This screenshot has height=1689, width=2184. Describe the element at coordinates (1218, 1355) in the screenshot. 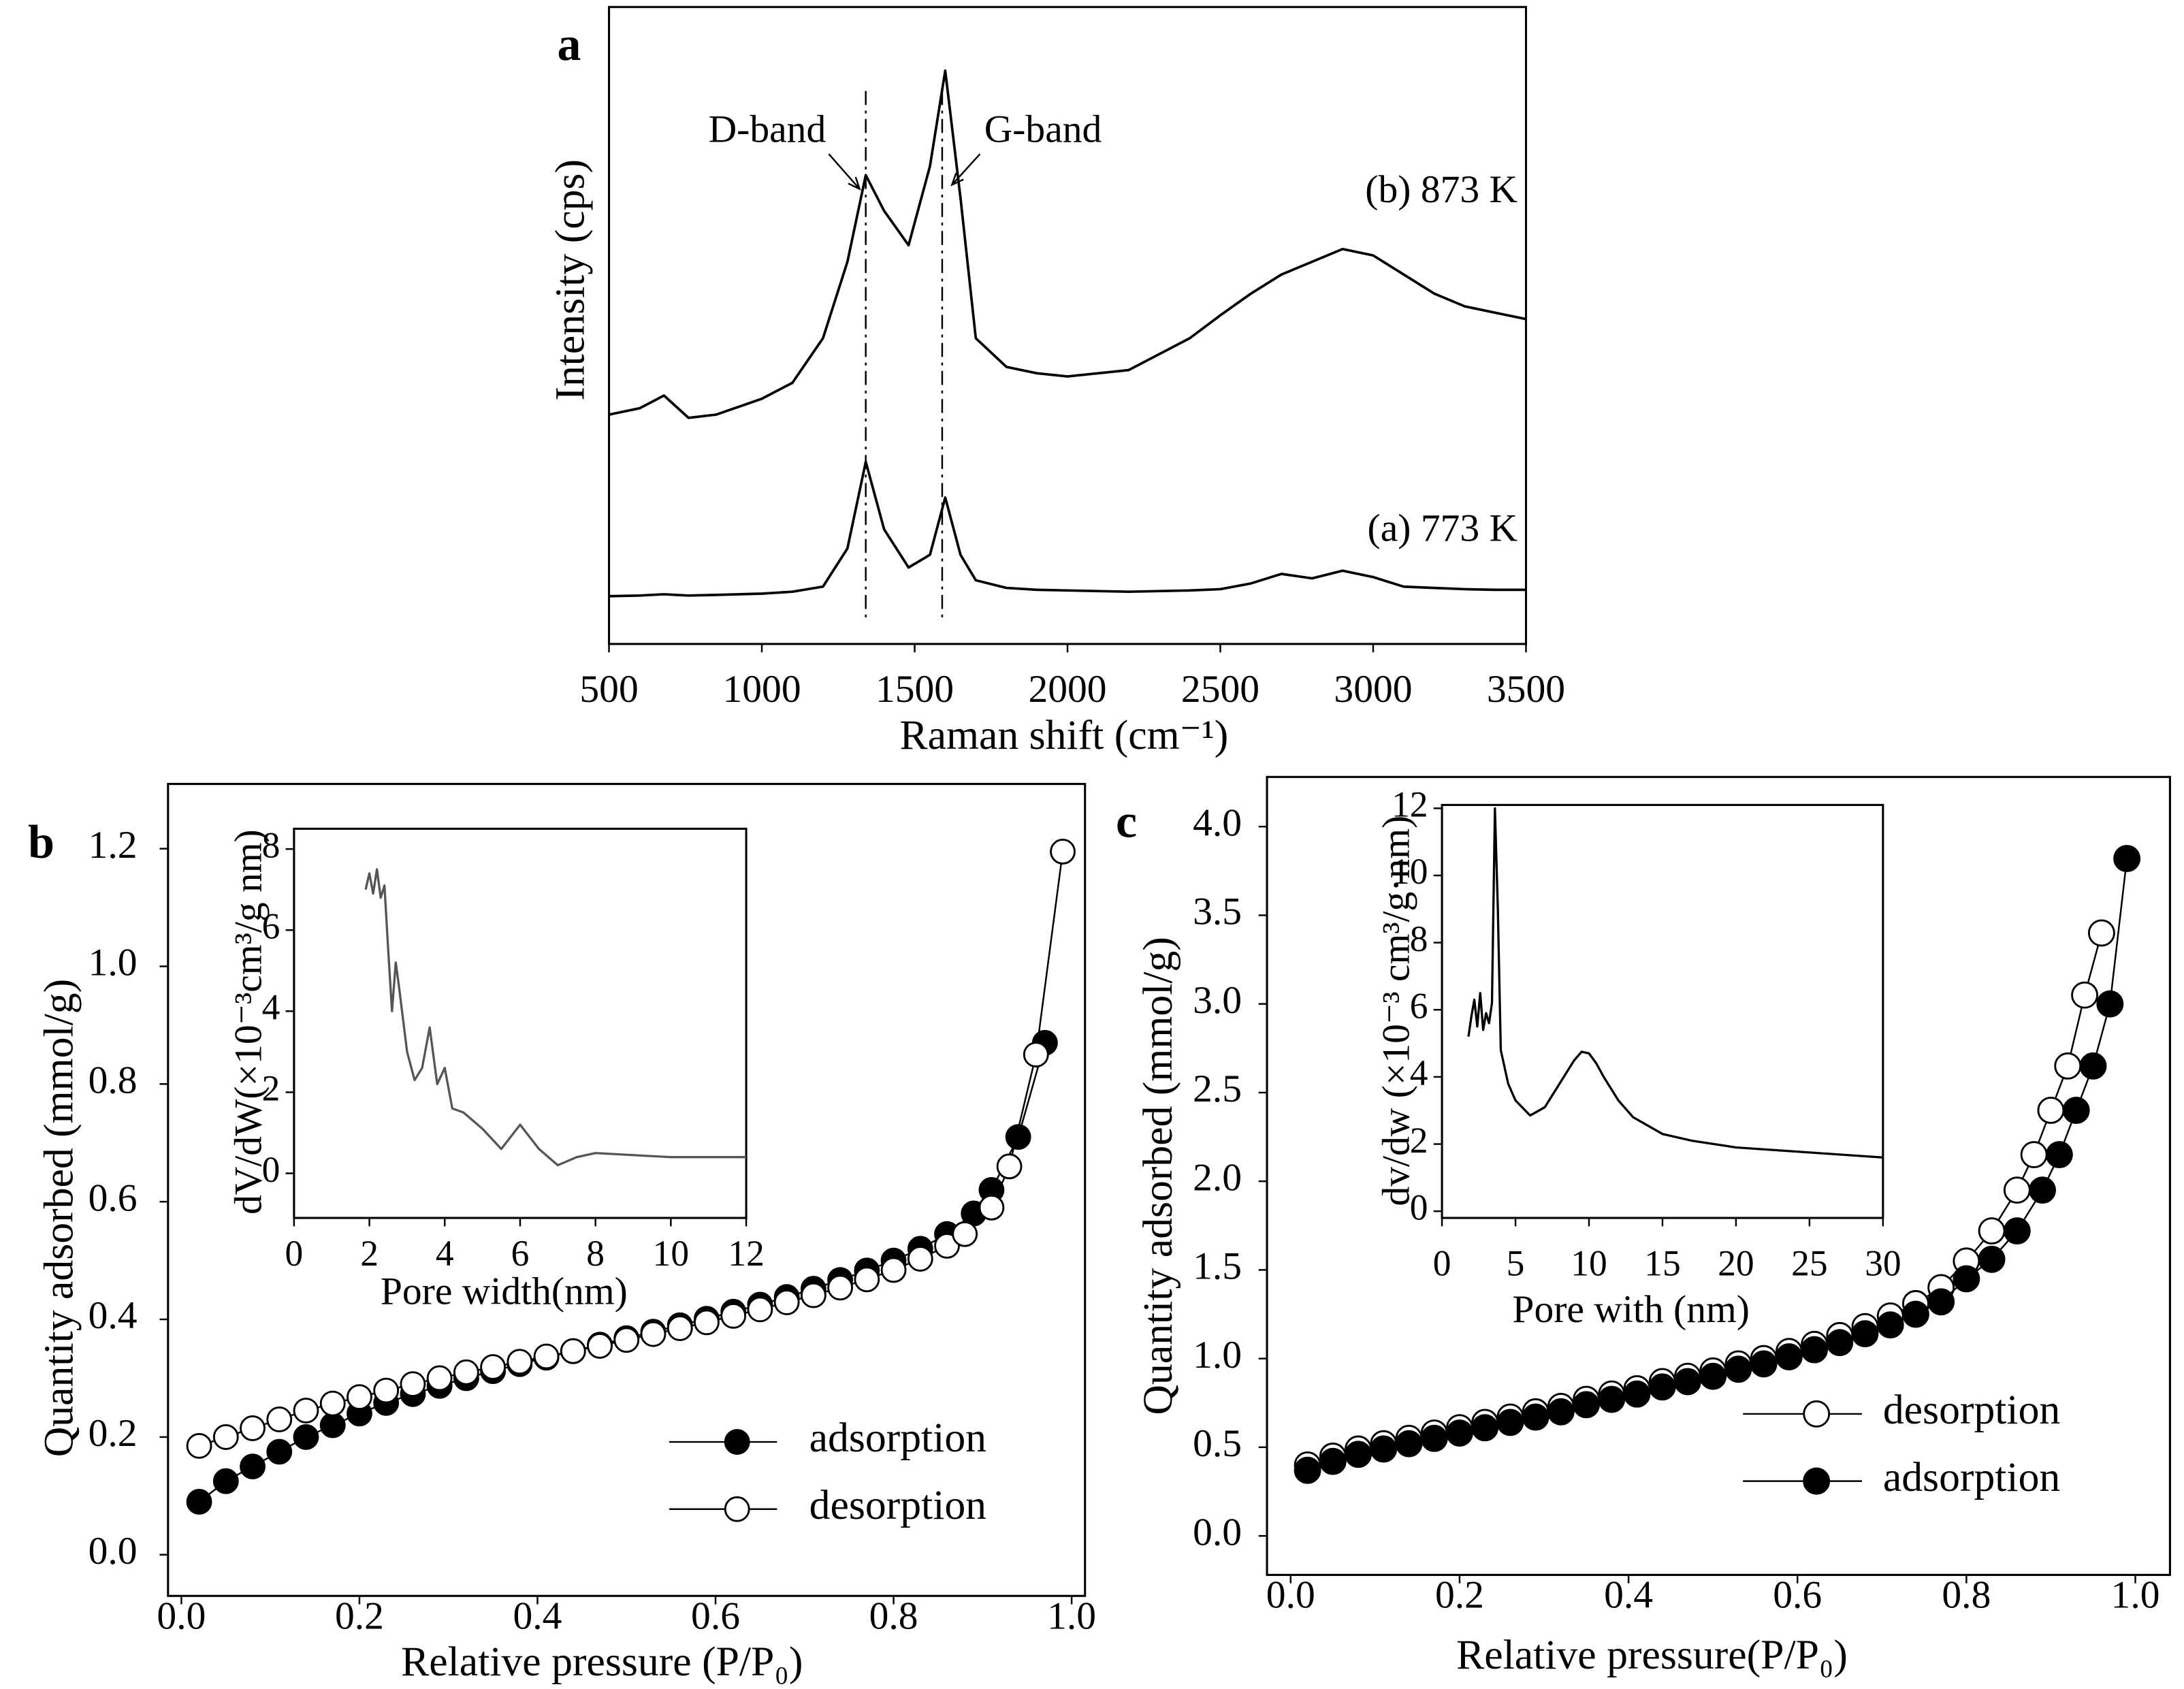

I see `y-tick-label: 1.0` at that location.